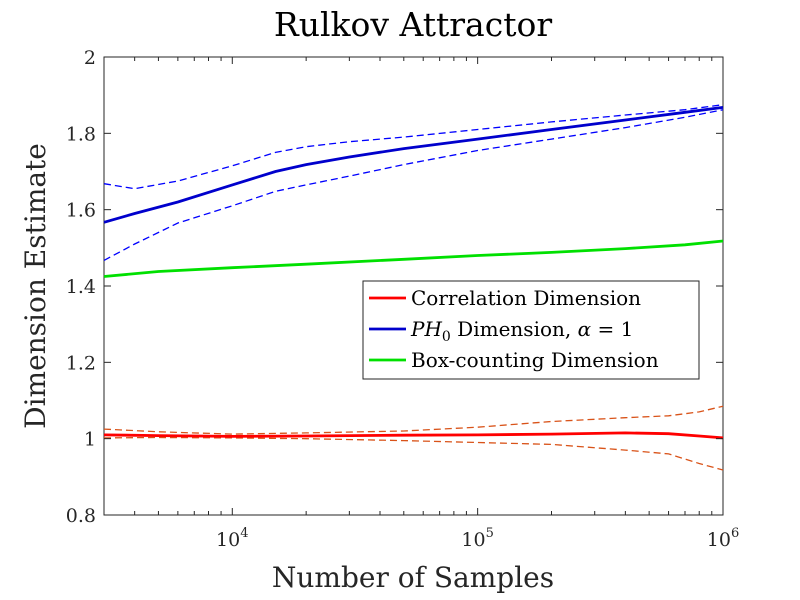 This screenshot has height=600, width=800. Describe the element at coordinates (526, 298) in the screenshot. I see `legend-label-corr: Correlation Dimension` at that location.